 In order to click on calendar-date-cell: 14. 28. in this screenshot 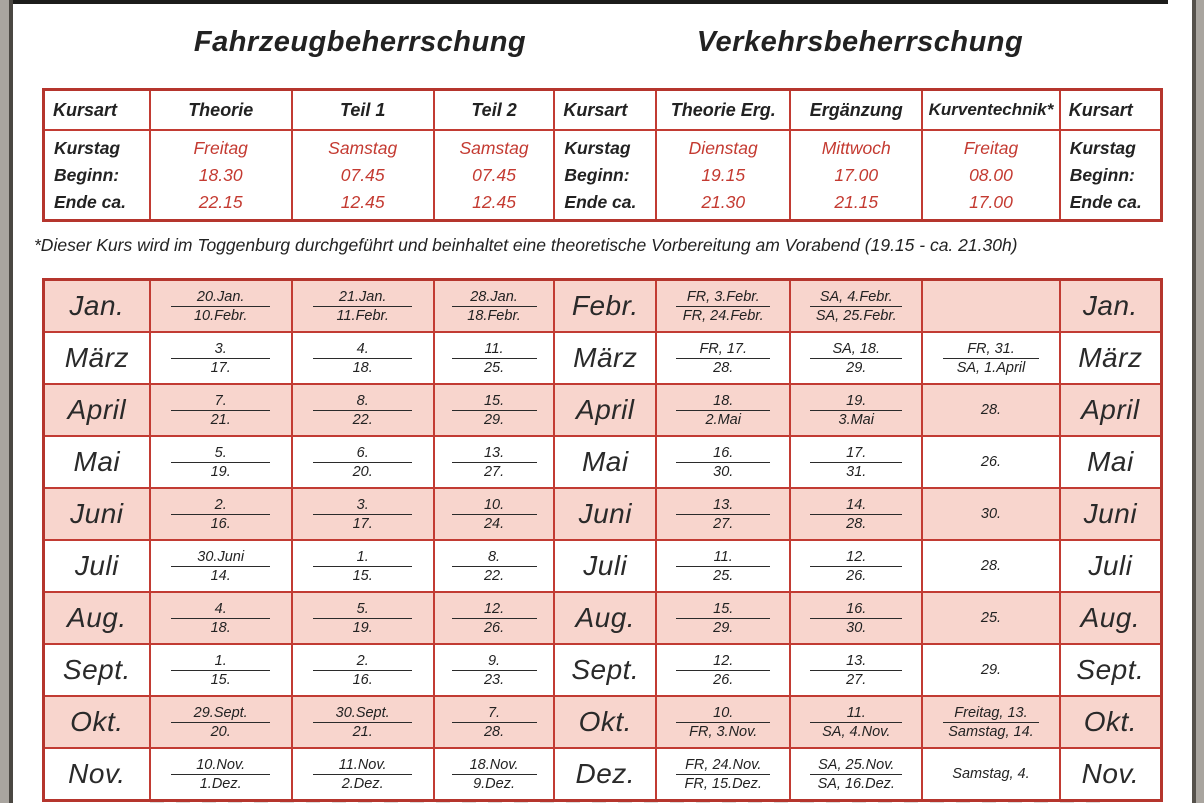, I will do `click(856, 514)`.